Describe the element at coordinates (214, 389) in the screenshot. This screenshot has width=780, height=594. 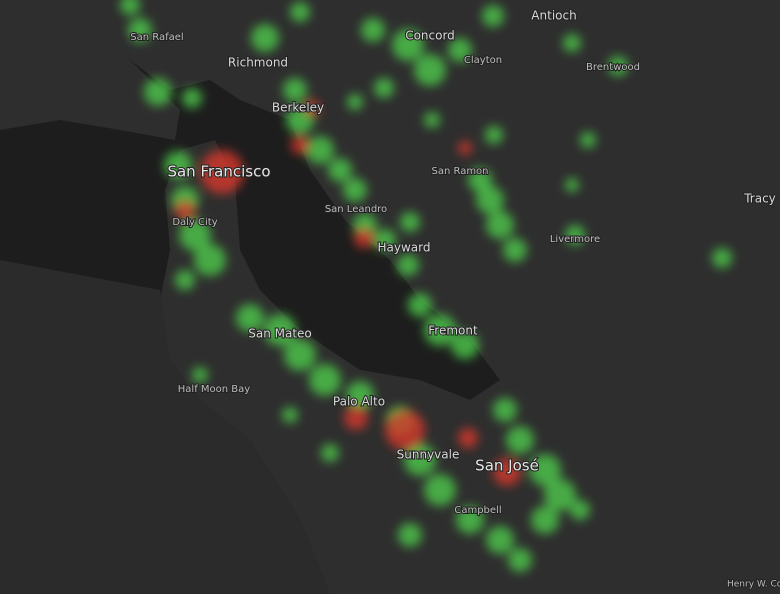
I see `place-label: Half Moon Bay` at that location.